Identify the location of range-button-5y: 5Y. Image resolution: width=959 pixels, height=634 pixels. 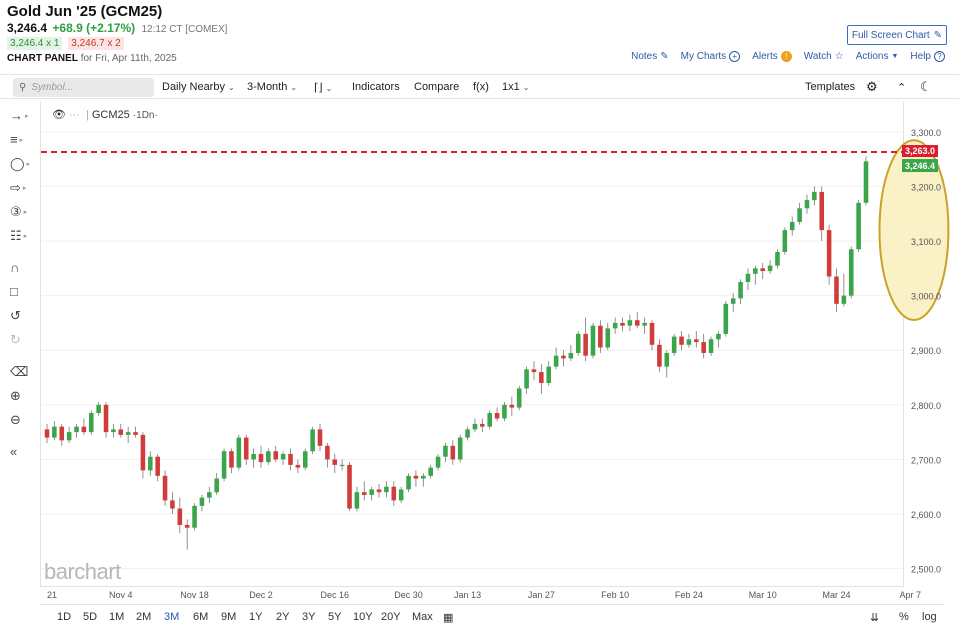
(335, 617).